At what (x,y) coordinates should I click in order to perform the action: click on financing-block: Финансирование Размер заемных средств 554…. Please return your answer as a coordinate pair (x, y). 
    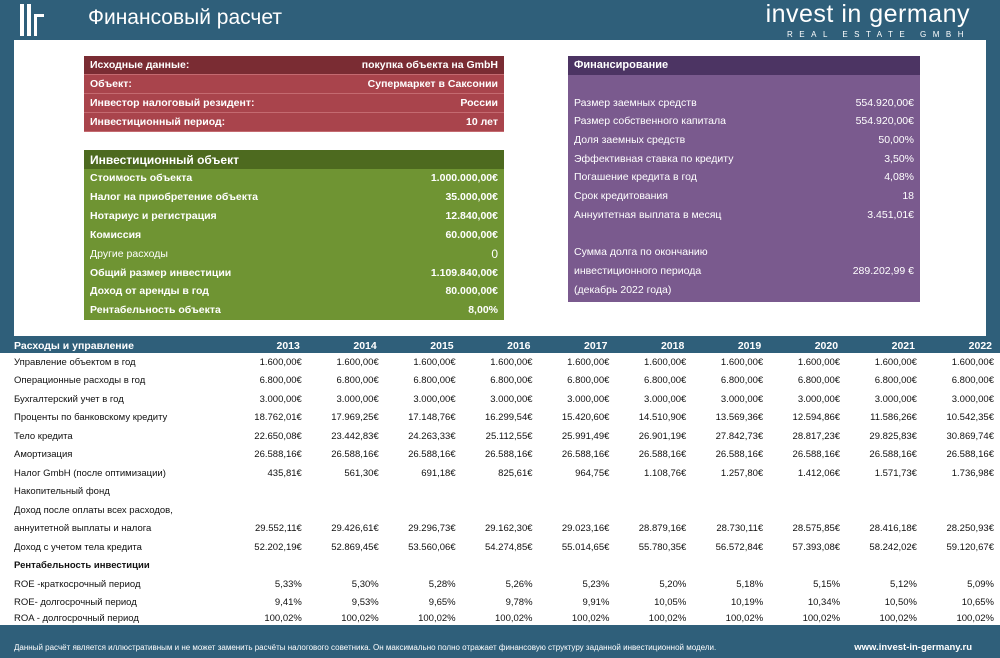
    Looking at the image, I should click on (744, 179).